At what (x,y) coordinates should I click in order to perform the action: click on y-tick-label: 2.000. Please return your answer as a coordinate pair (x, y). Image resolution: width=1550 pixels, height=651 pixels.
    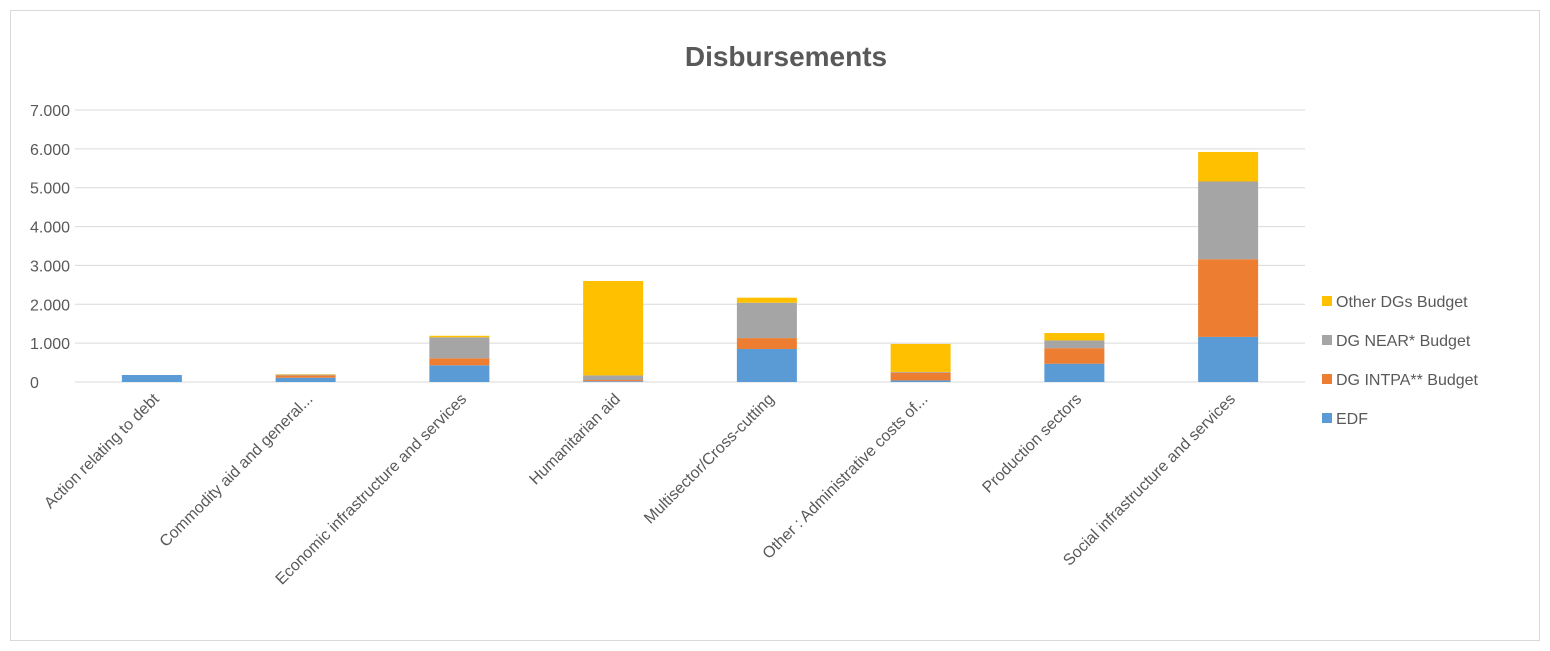
    Looking at the image, I should click on (50, 305).